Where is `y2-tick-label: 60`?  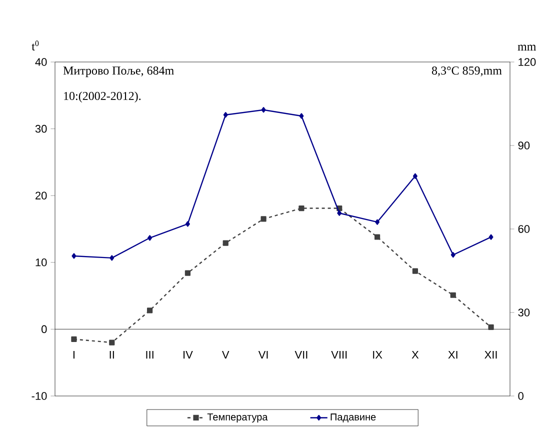 y2-tick-label: 60 is located at coordinates (524, 229).